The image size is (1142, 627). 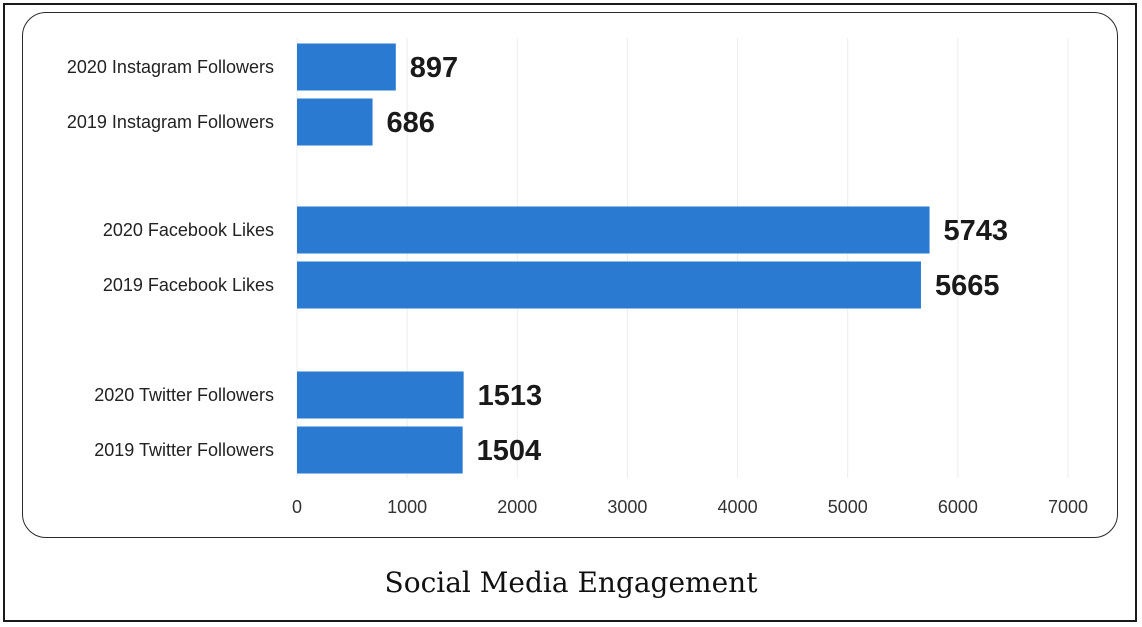 What do you see at coordinates (1068, 507) in the screenshot?
I see `x-tick-label: 7000` at bounding box center [1068, 507].